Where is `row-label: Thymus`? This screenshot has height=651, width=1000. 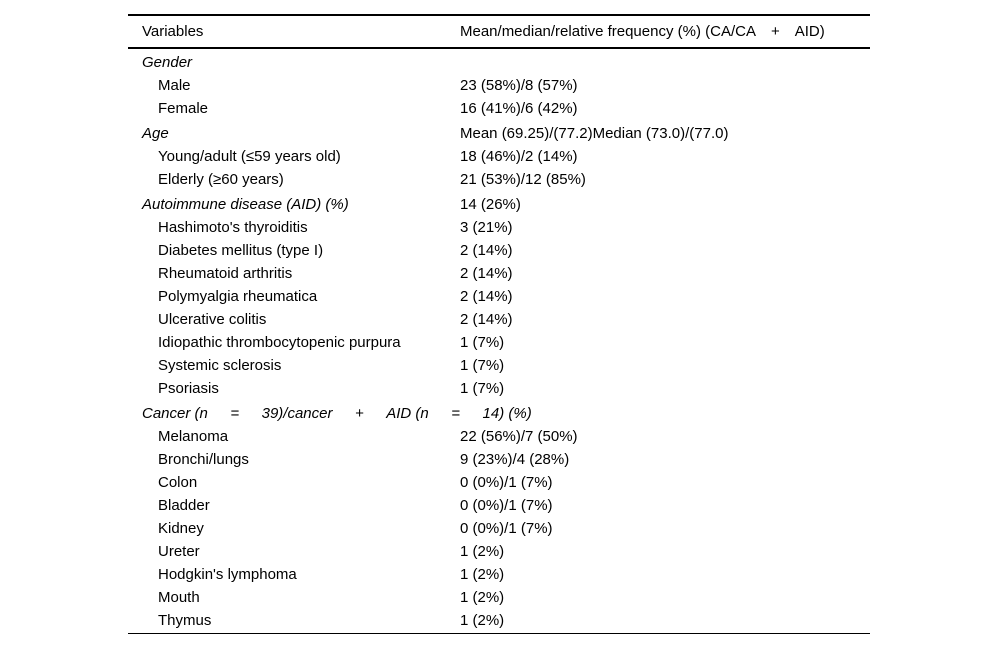
row-label: Thymus is located at coordinates (185, 620).